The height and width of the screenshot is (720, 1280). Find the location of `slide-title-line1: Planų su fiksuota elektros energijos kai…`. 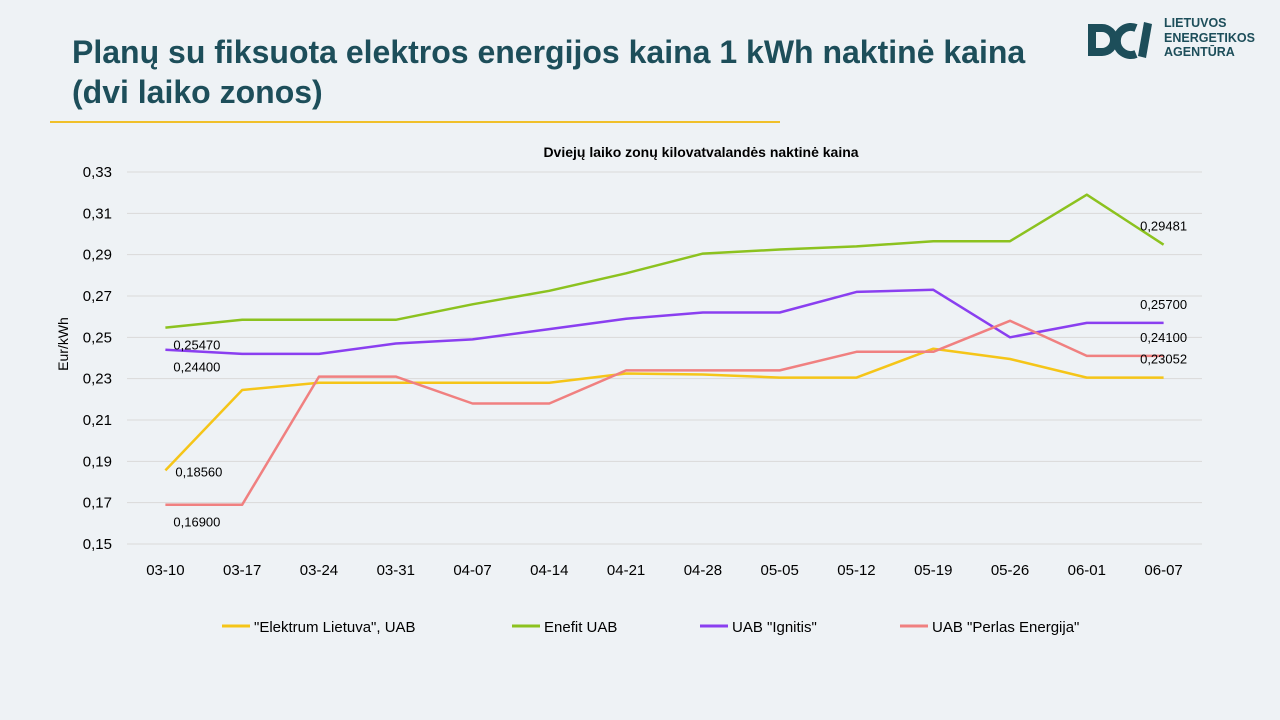

slide-title-line1: Planų su fiksuota elektros energijos kai… is located at coordinates (549, 52).